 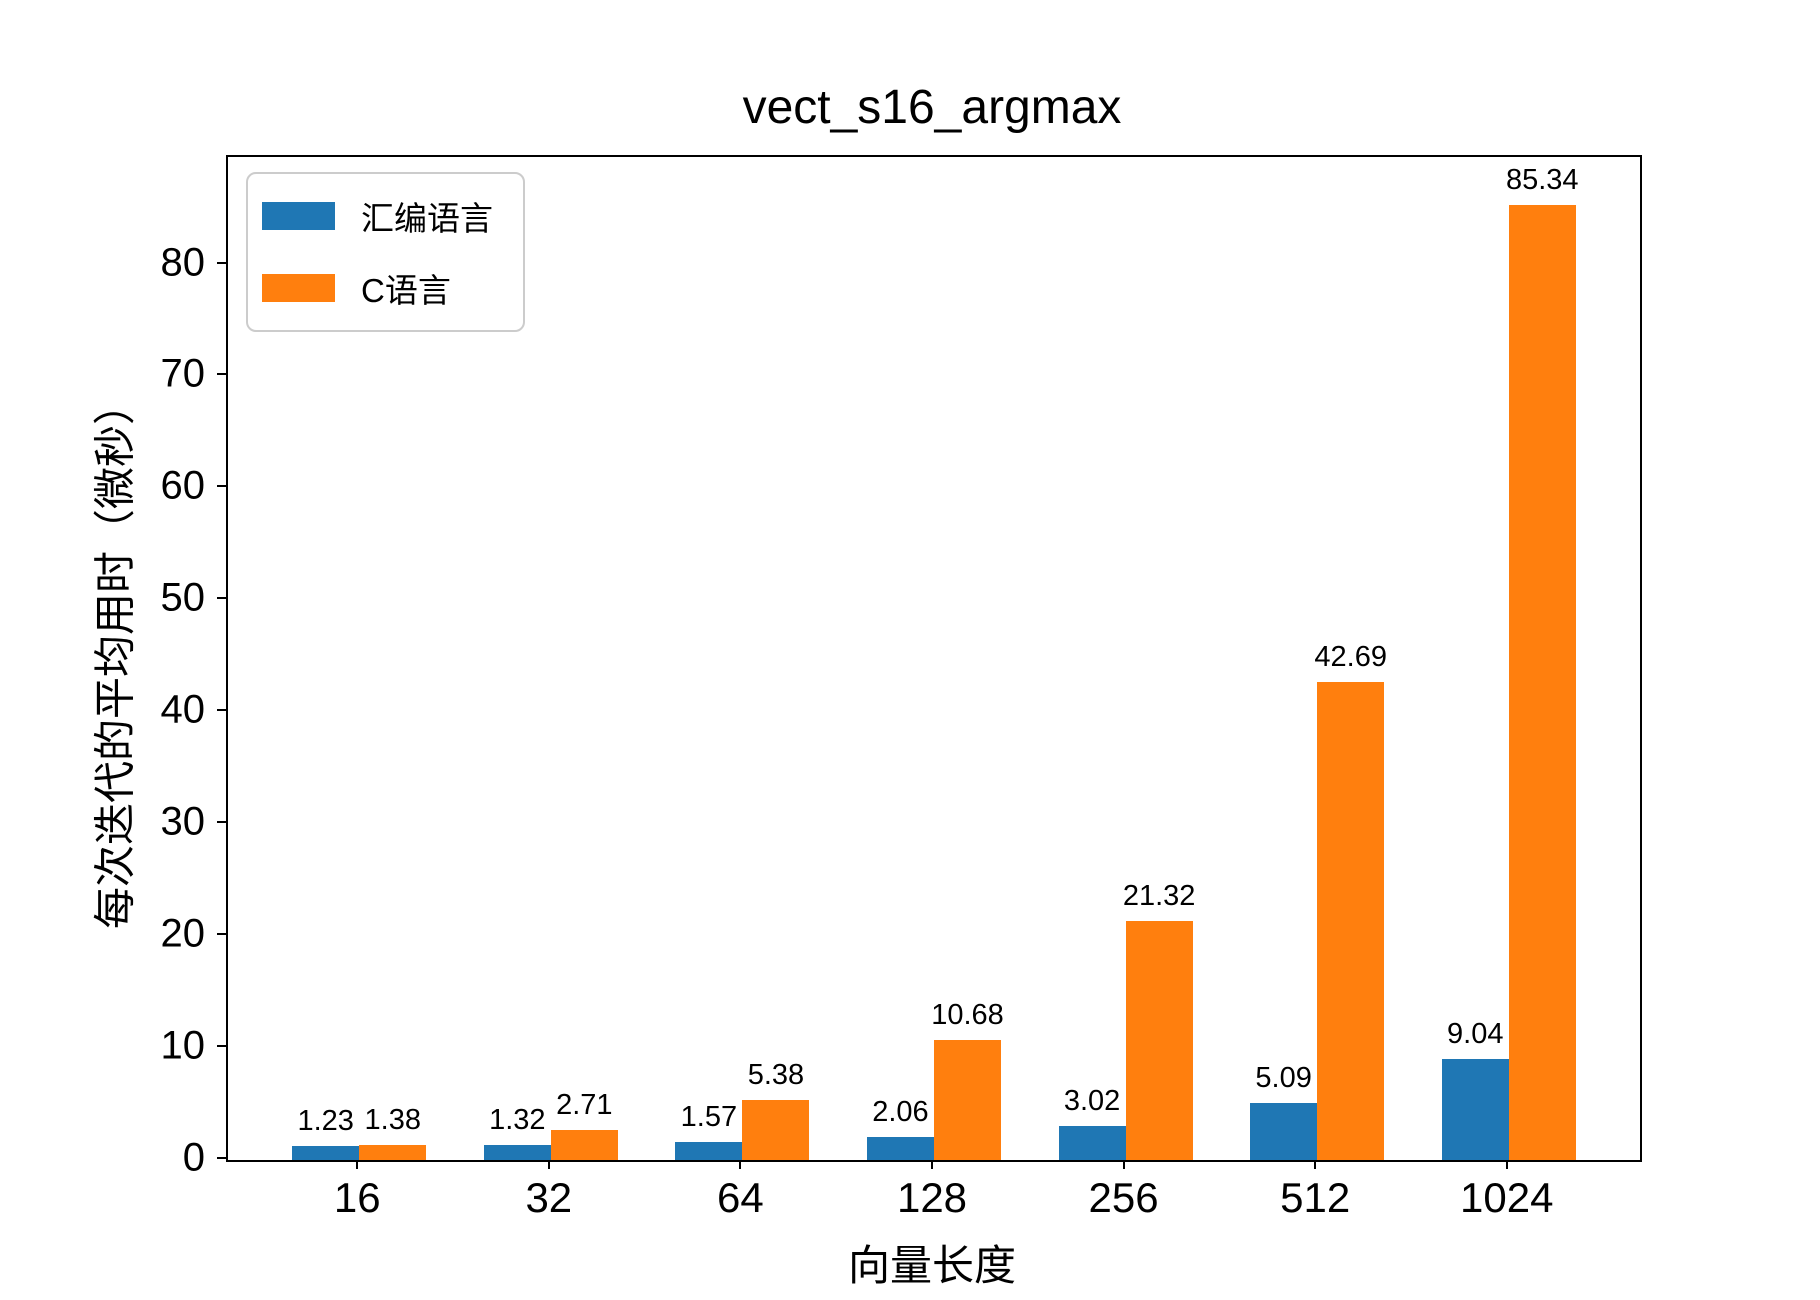 I want to click on legend-label-c: C语言, so click(x=406, y=290).